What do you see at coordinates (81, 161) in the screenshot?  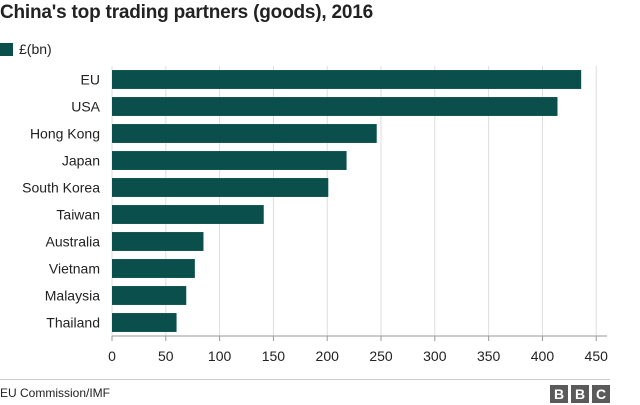 I see `category-label: Japan` at bounding box center [81, 161].